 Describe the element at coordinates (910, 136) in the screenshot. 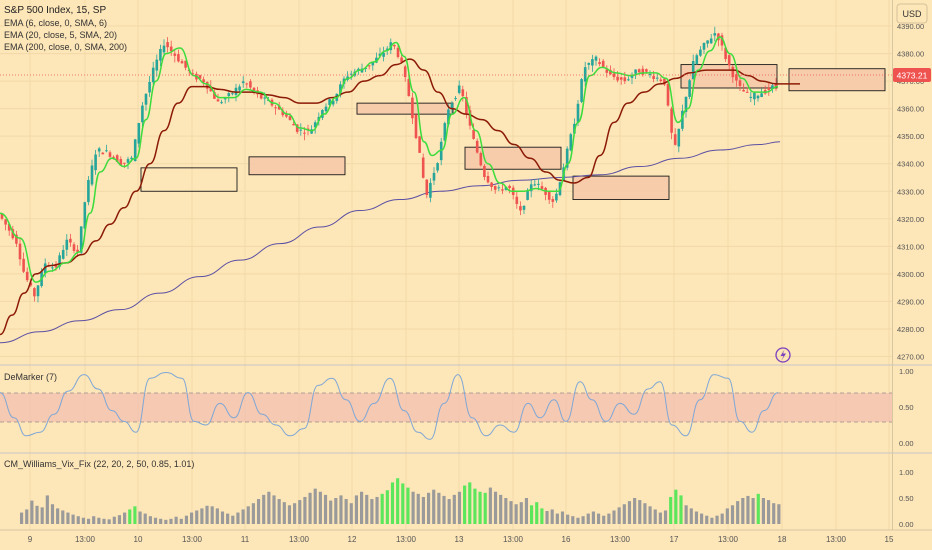

I see `price-tick-label: 4350.00` at that location.